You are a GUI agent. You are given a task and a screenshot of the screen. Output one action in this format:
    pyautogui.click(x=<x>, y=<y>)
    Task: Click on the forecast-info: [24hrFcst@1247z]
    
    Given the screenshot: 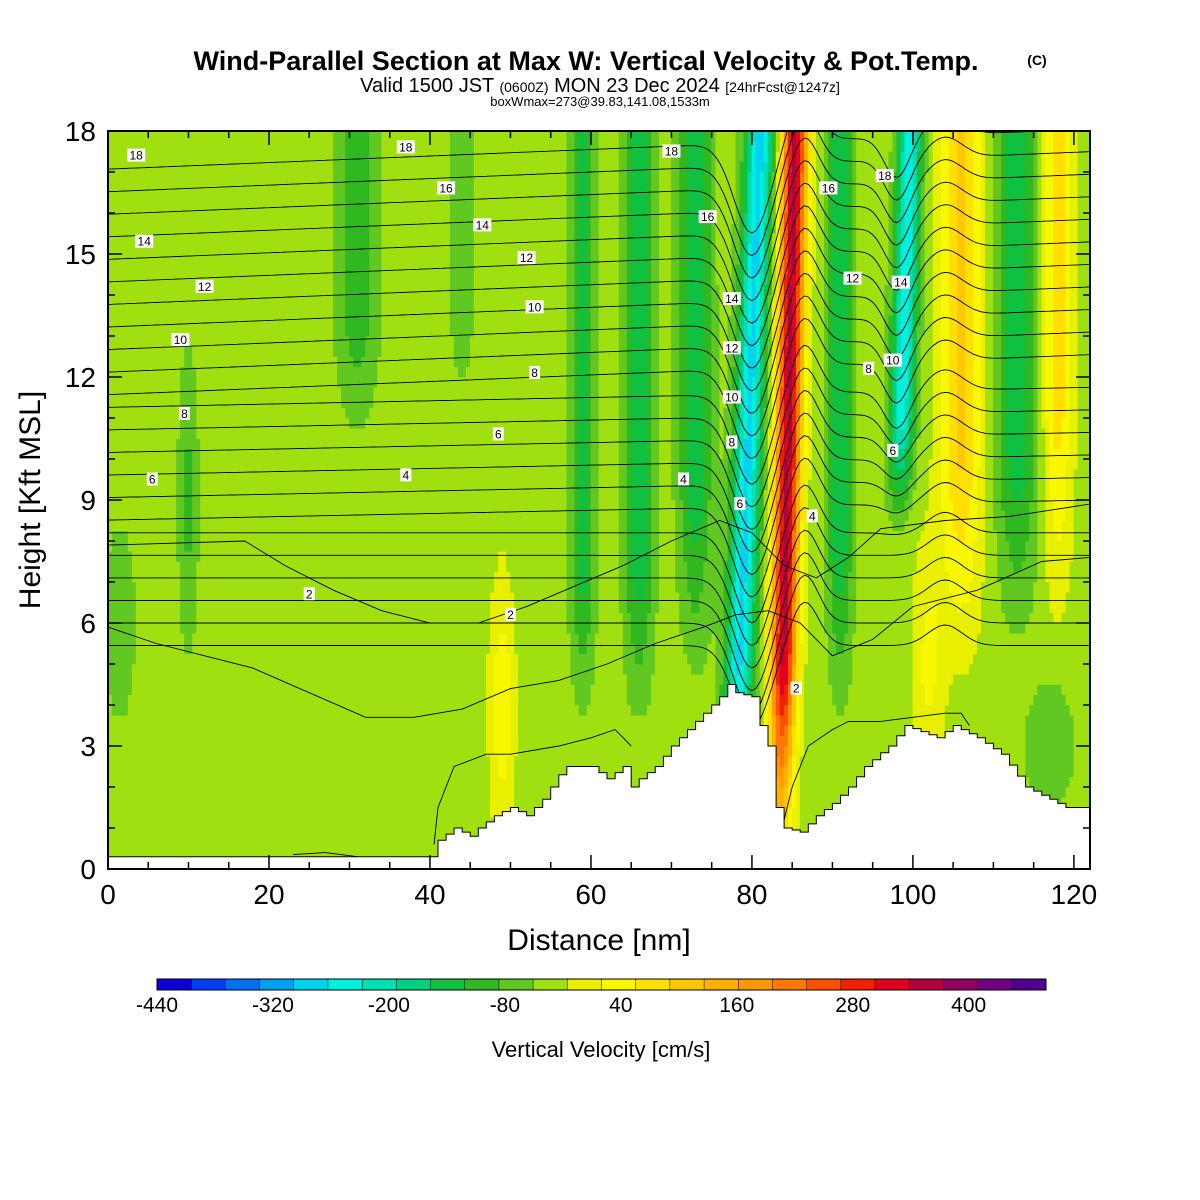 What is the action you would take?
    pyautogui.click(x=782, y=87)
    